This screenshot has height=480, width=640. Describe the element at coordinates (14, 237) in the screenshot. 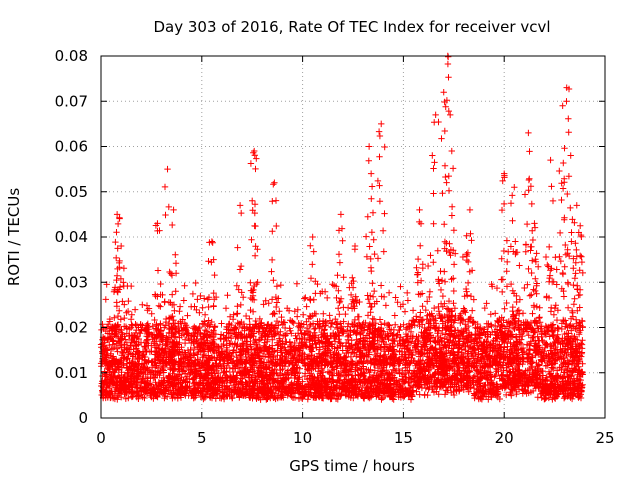

I see `y-axis-title: ROTI / TECUs` at that location.